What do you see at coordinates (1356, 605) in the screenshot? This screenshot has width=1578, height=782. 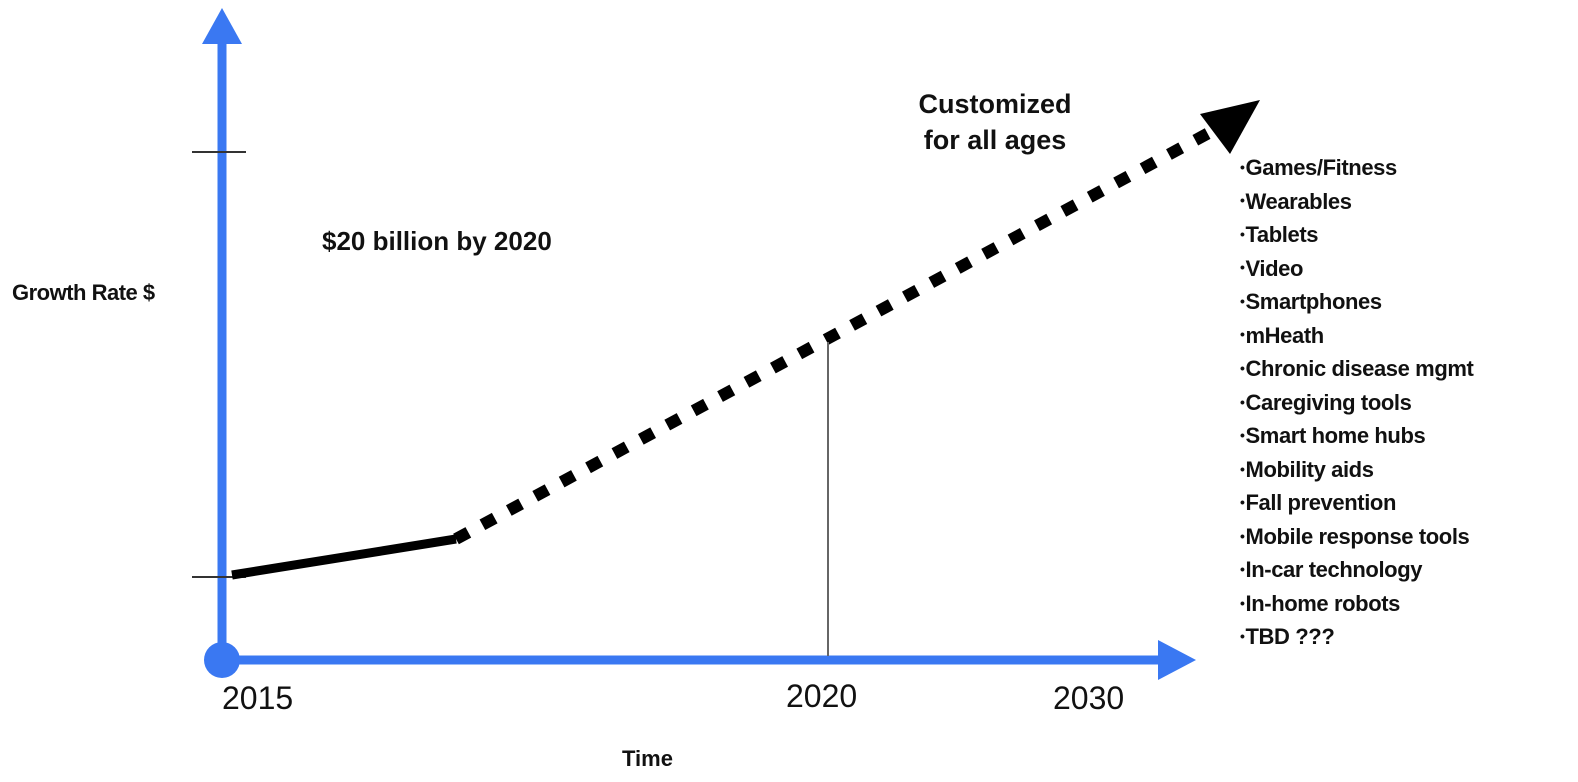 I see `list-item: In-home robots` at bounding box center [1356, 605].